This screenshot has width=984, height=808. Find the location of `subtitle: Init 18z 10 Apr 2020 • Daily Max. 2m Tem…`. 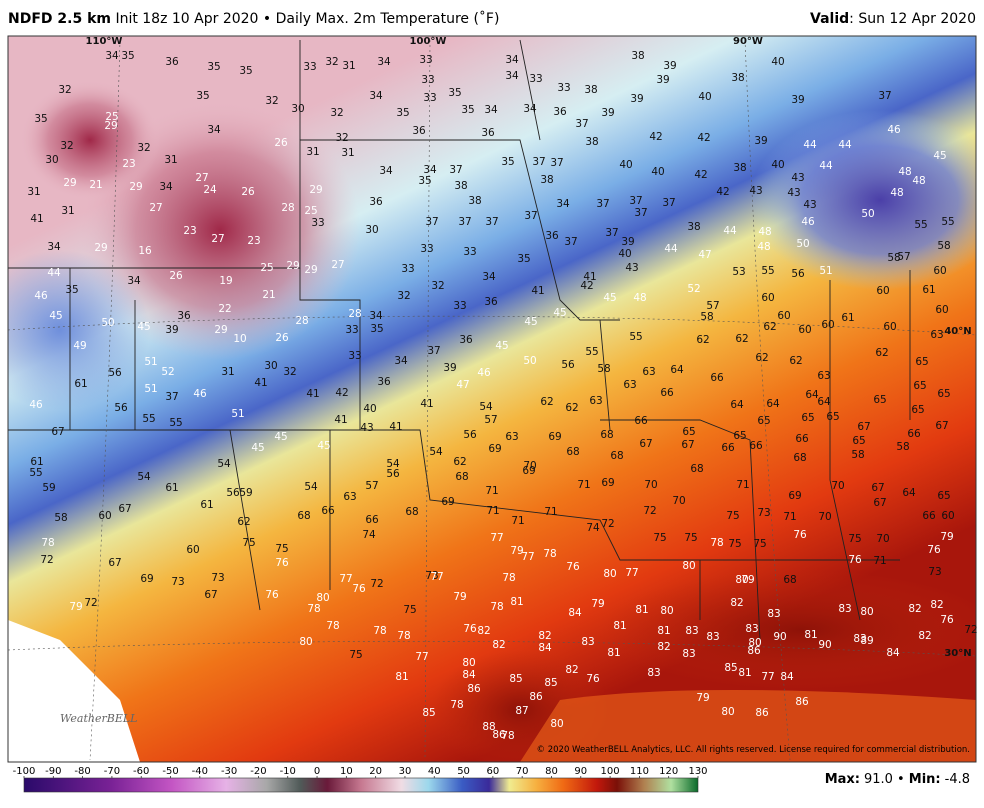

subtitle: Init 18z 10 Apr 2020 • Daily Max. 2m Tem… is located at coordinates (307, 19).